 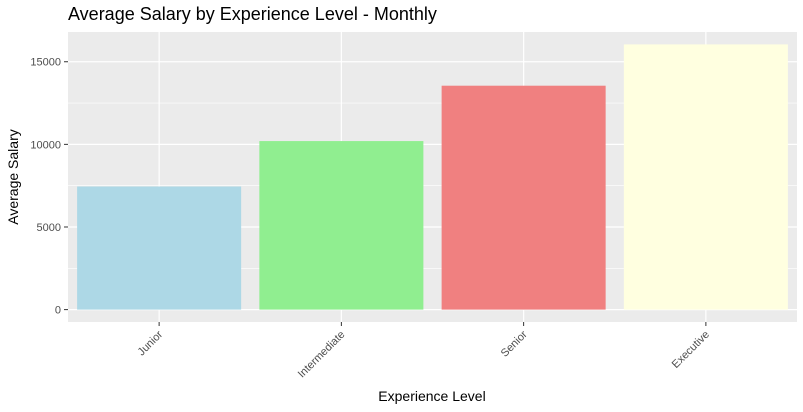 What do you see at coordinates (13, 176) in the screenshot?
I see `y-axis-title: Average Salary` at bounding box center [13, 176].